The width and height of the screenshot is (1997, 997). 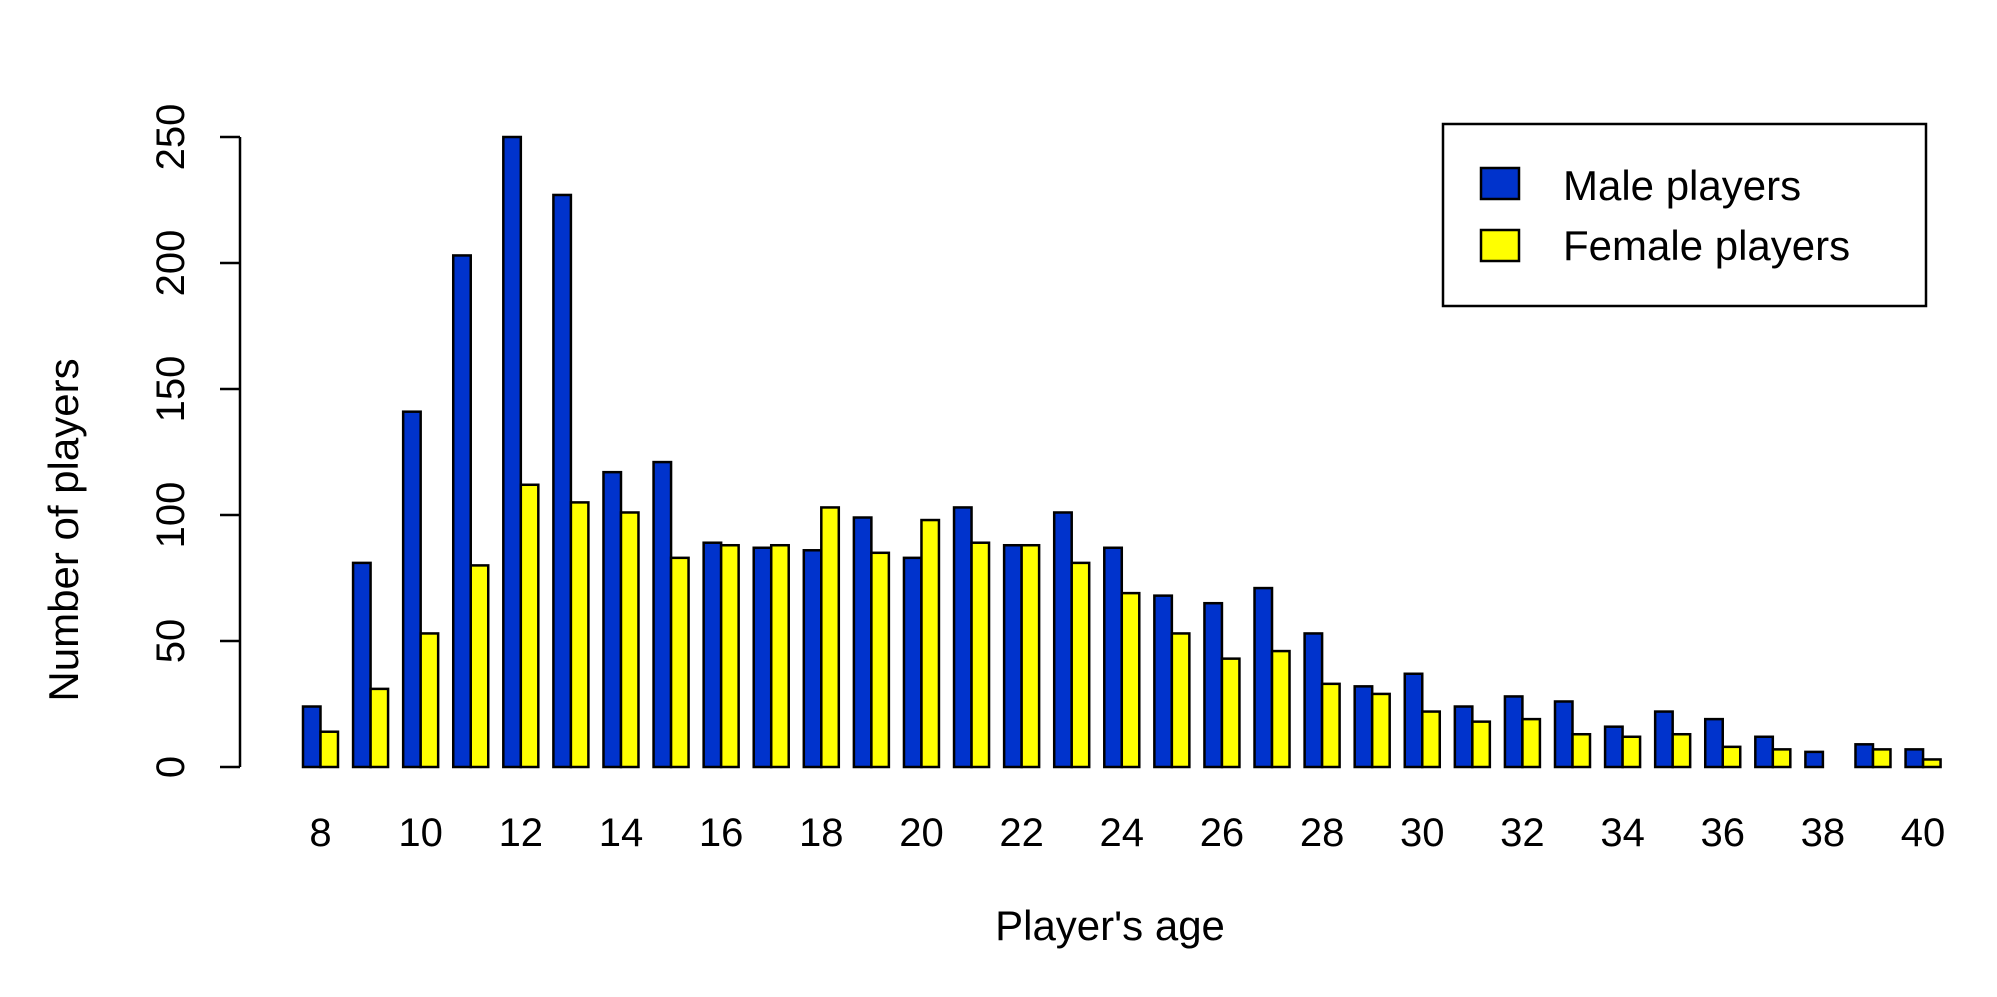 I want to click on y-axis-title: Number of players, so click(x=63, y=529).